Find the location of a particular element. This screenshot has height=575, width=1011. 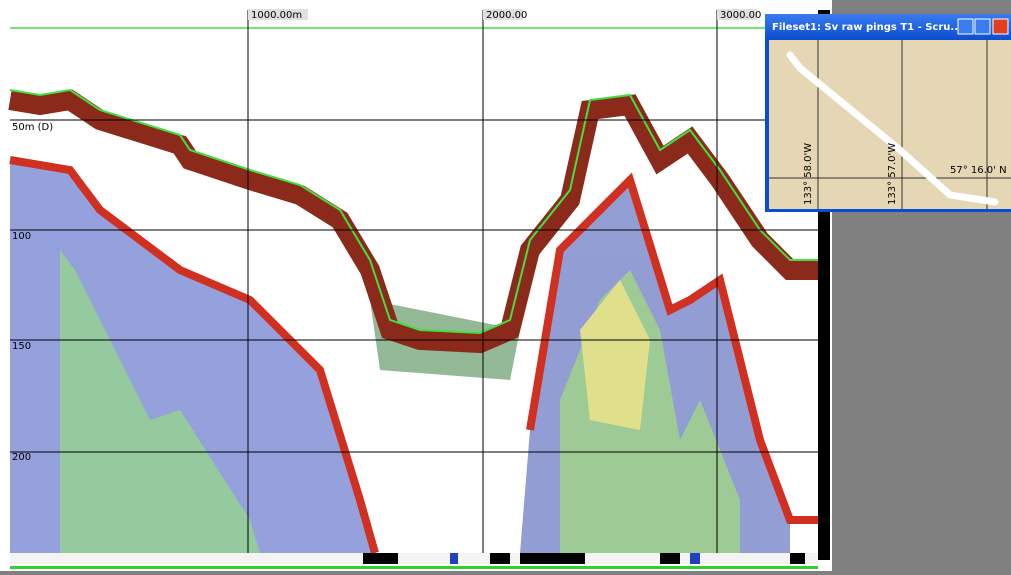

ping-strip-marks is located at coordinates (584, 558).